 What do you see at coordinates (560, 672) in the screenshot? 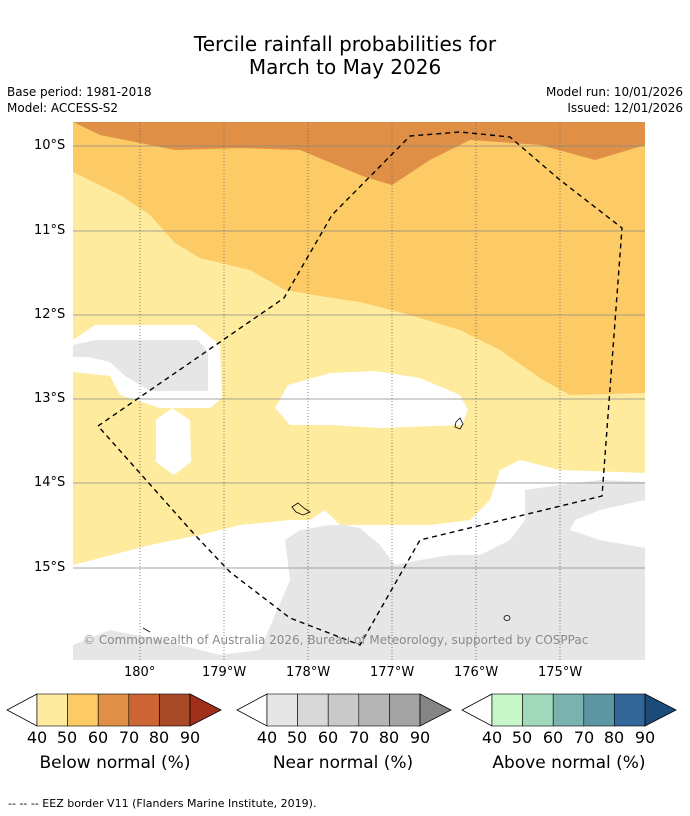
I see `lon-label-175w: 175°W` at bounding box center [560, 672].